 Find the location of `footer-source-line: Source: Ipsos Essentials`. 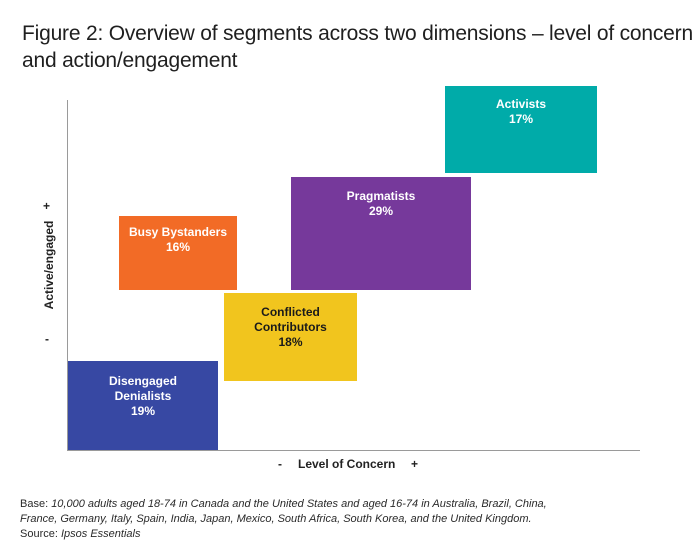

footer-source-line: Source: Ipsos Essentials is located at coordinates (350, 534).